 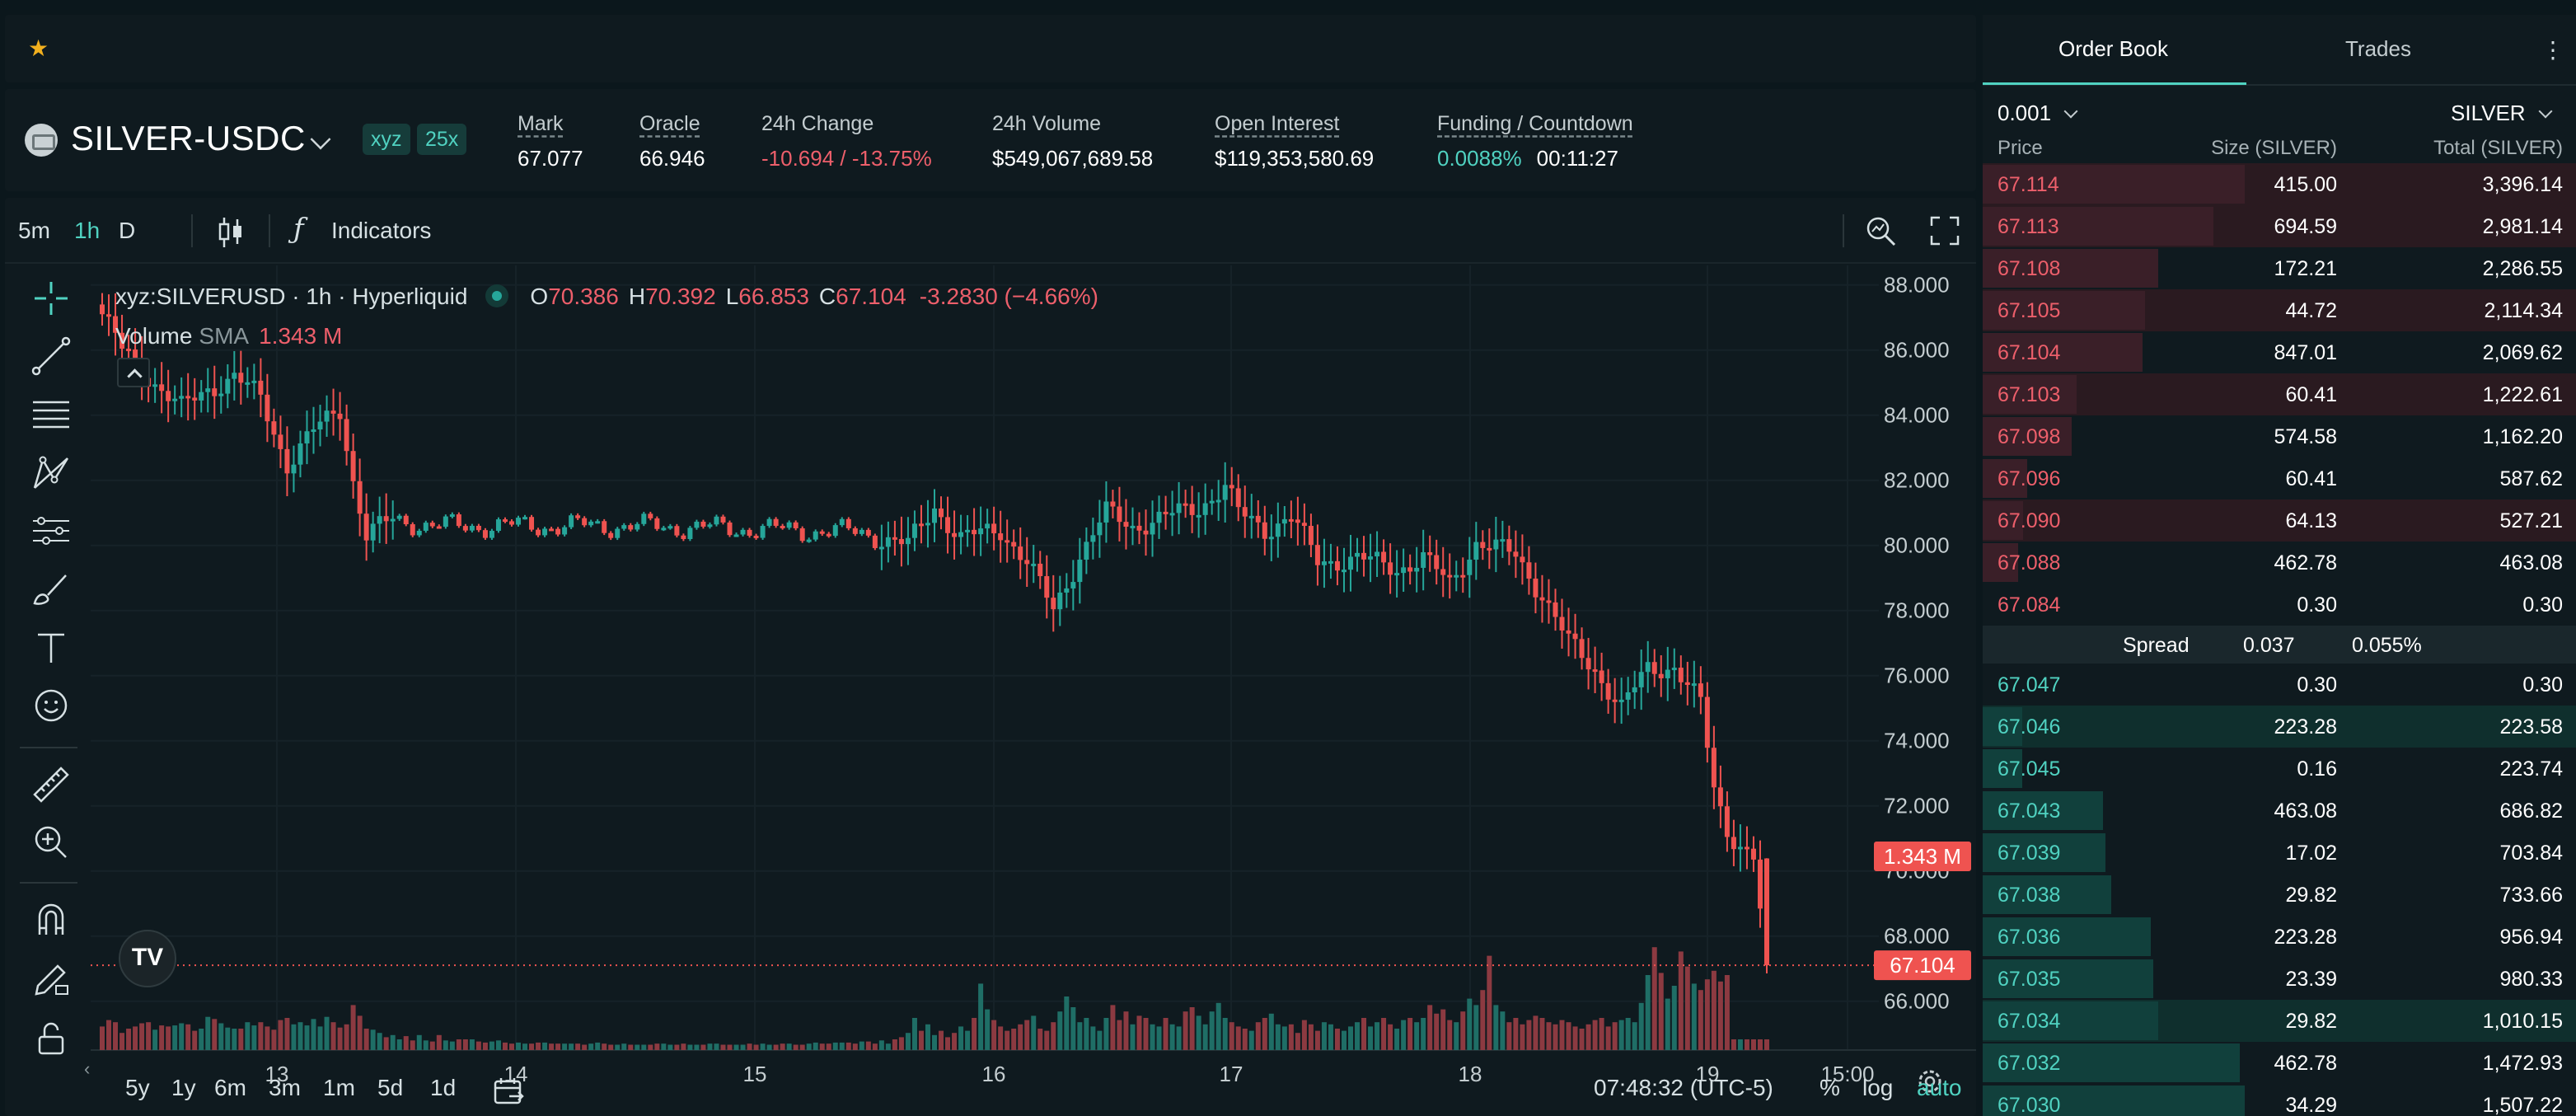 I want to click on bid-row: 67.045 0.16 223.74, so click(x=2279, y=769).